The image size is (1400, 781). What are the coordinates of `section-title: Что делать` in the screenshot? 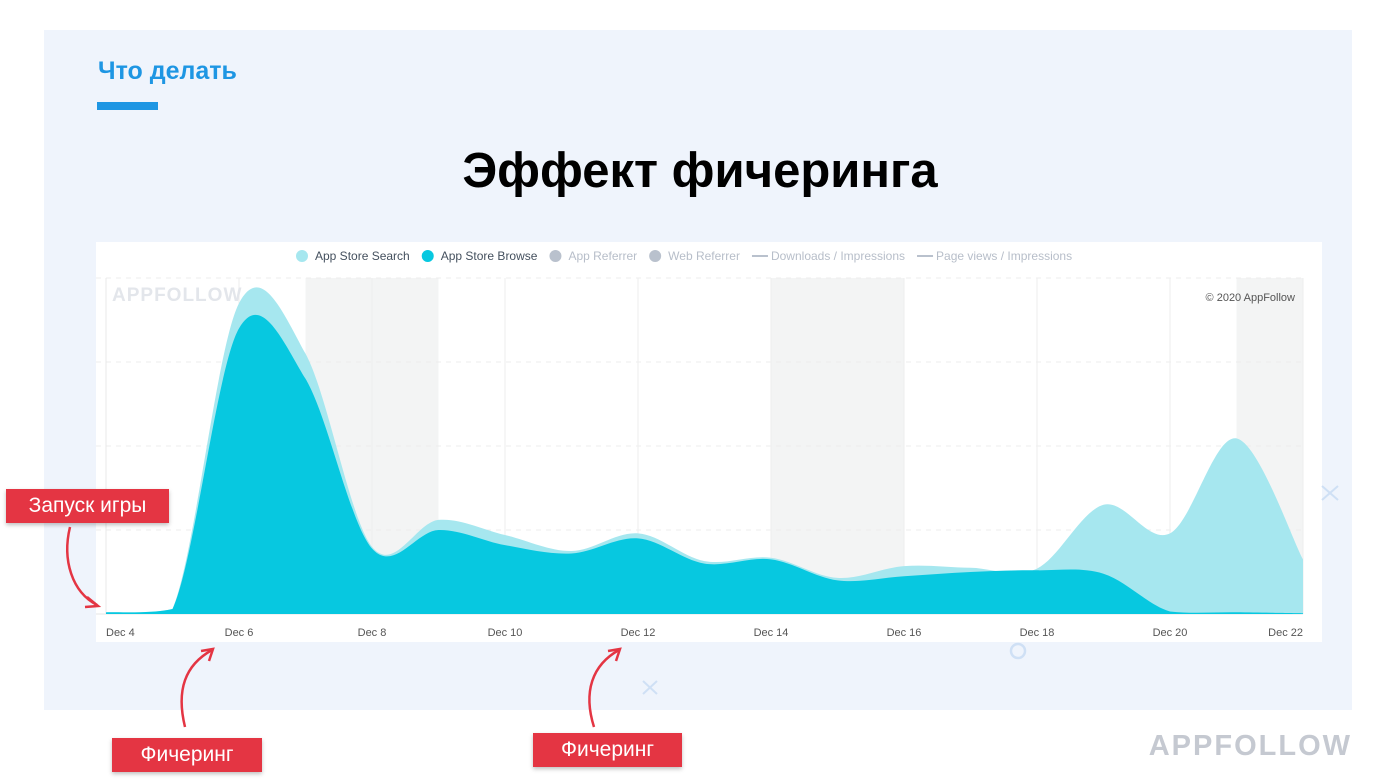 It's located at (167, 71).